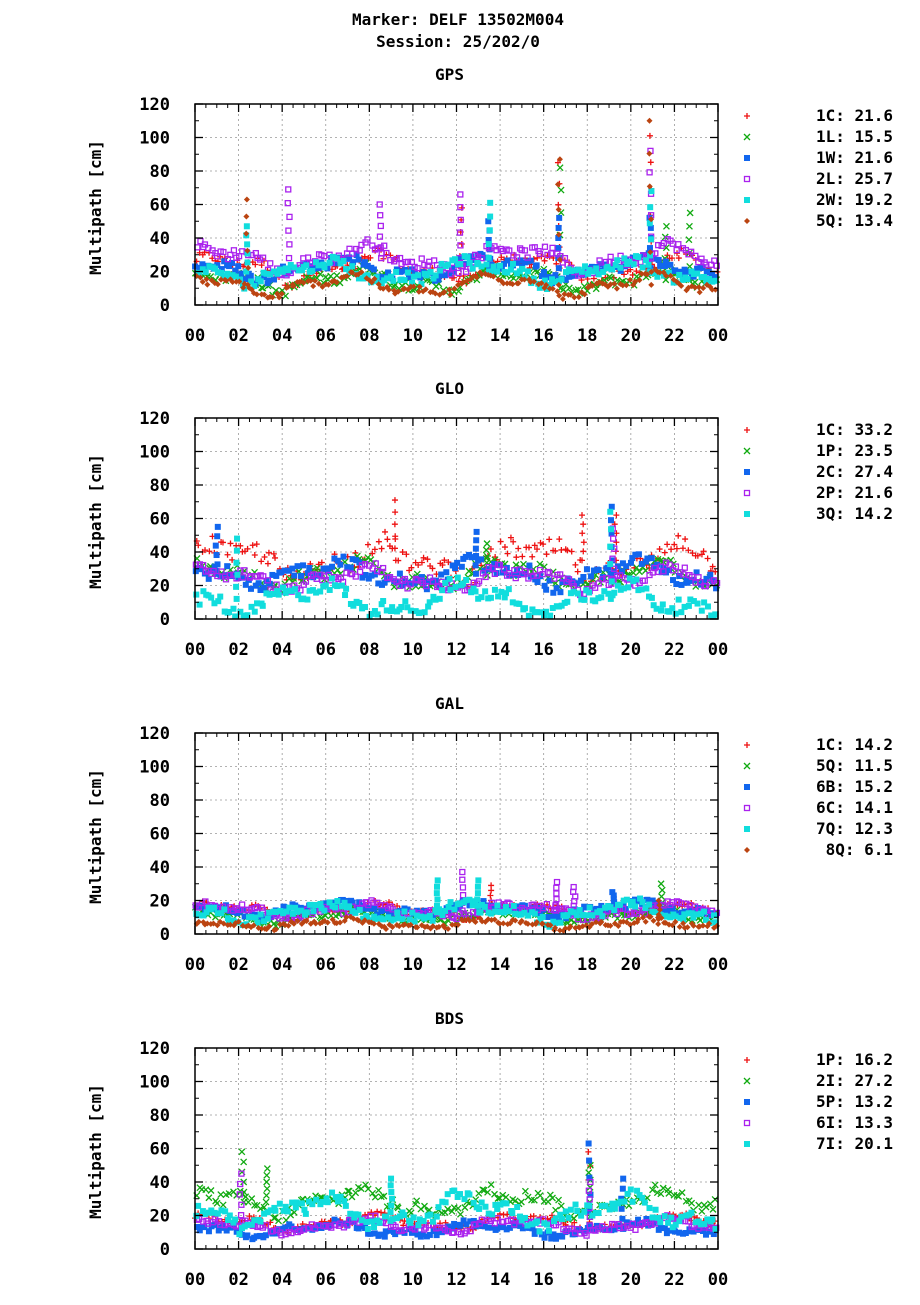  I want to click on y-tick-label: 100, so click(154, 768).